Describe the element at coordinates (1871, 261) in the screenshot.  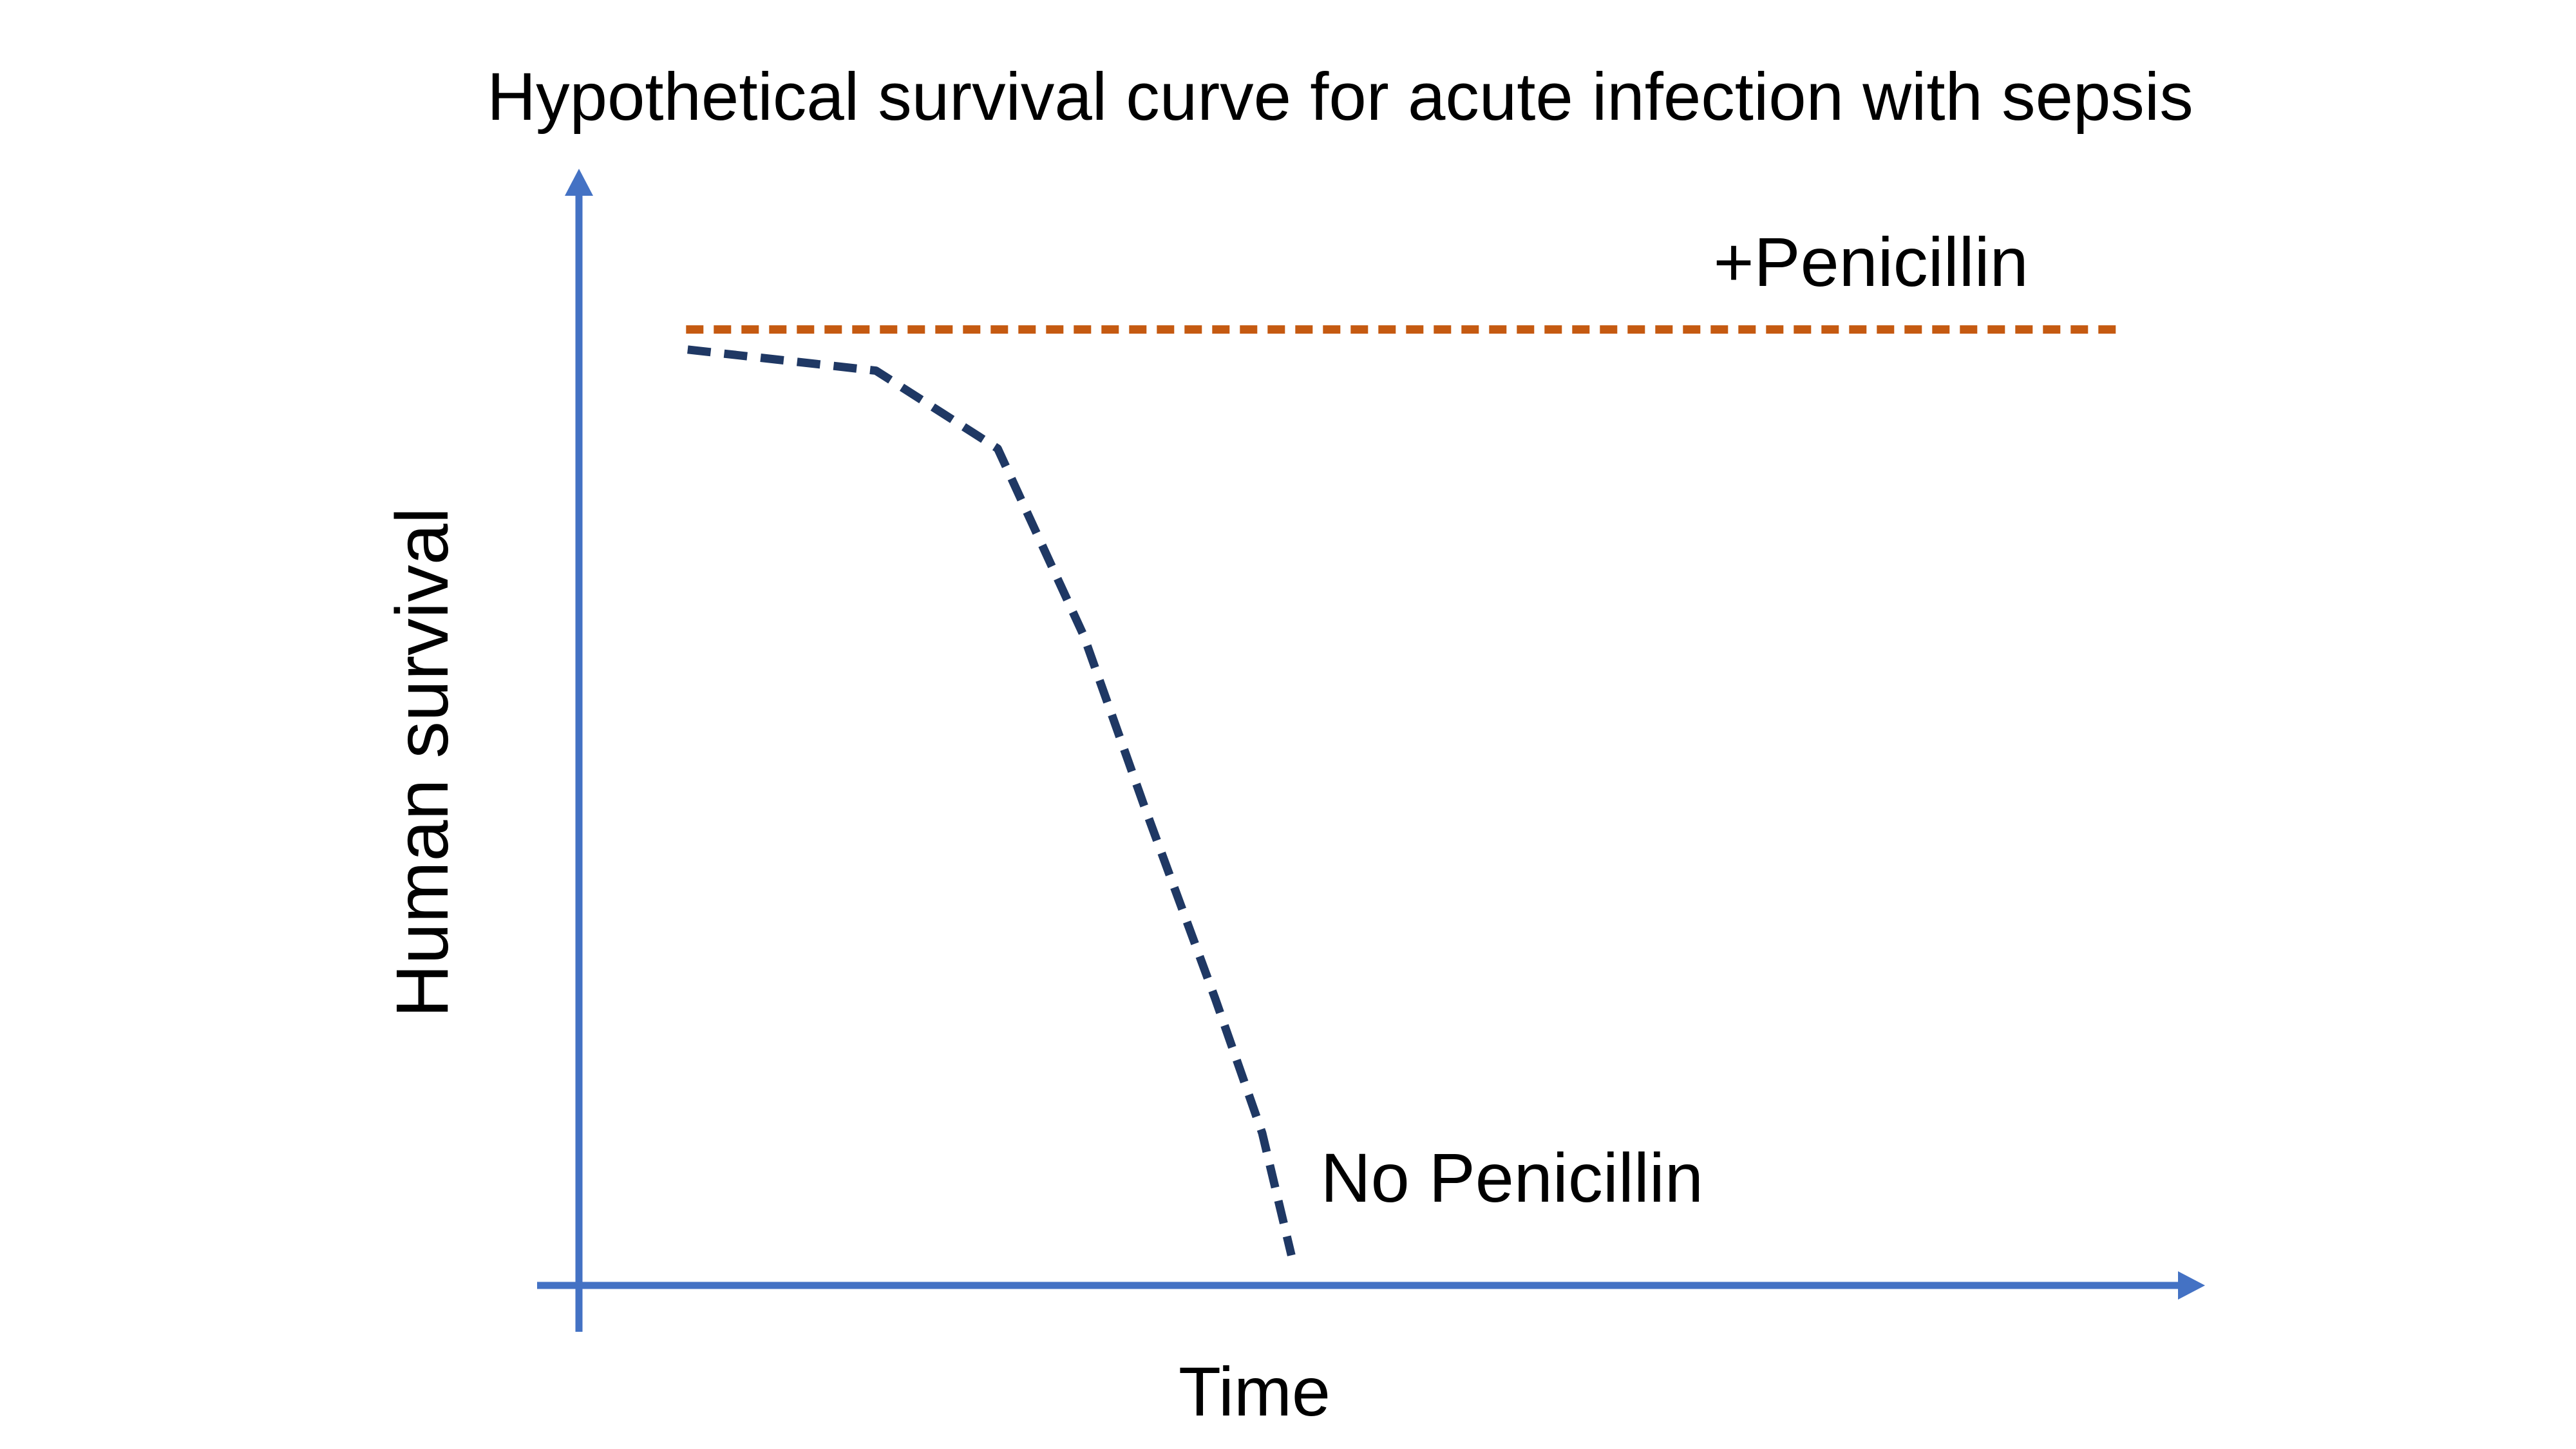
I see `series-label-penicillin: +Penicillin` at that location.